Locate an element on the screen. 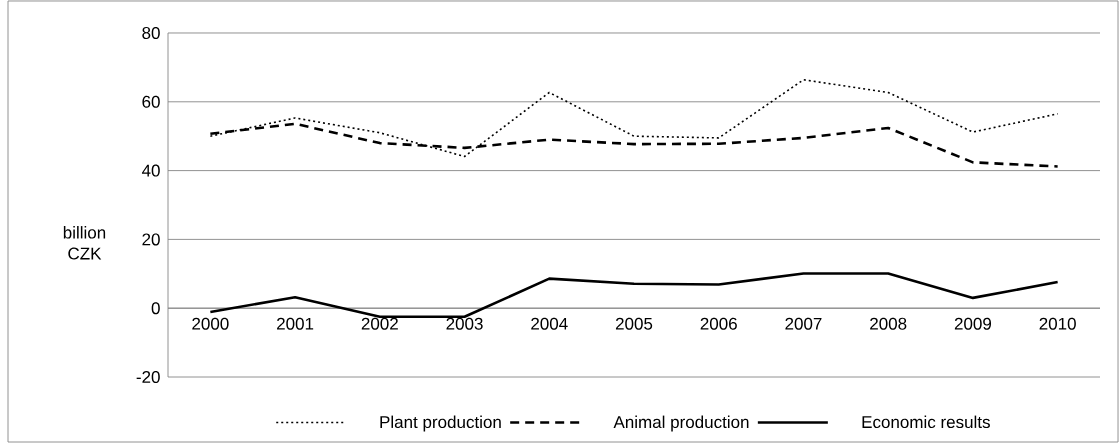 The image size is (1120, 443). x-tick-label: 2001 is located at coordinates (295, 323).